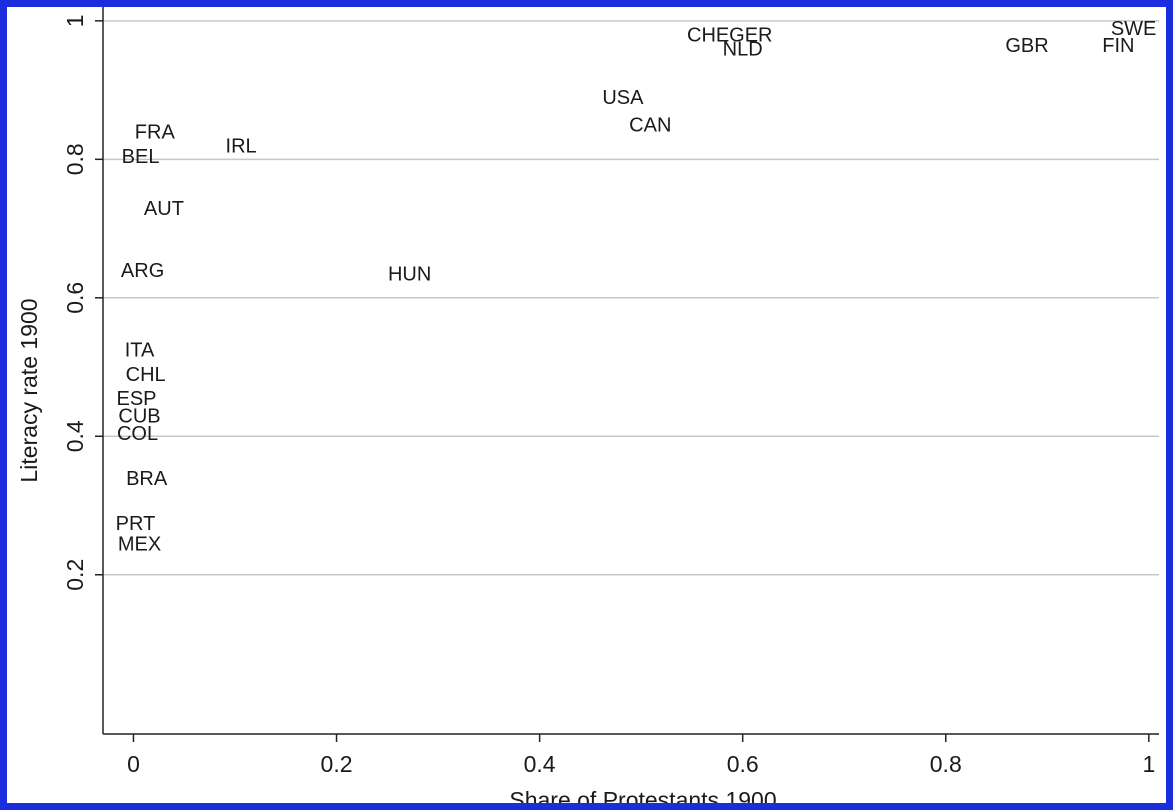 The height and width of the screenshot is (810, 1173). What do you see at coordinates (708, 36) in the screenshot?
I see `point-label-che: CHE` at bounding box center [708, 36].